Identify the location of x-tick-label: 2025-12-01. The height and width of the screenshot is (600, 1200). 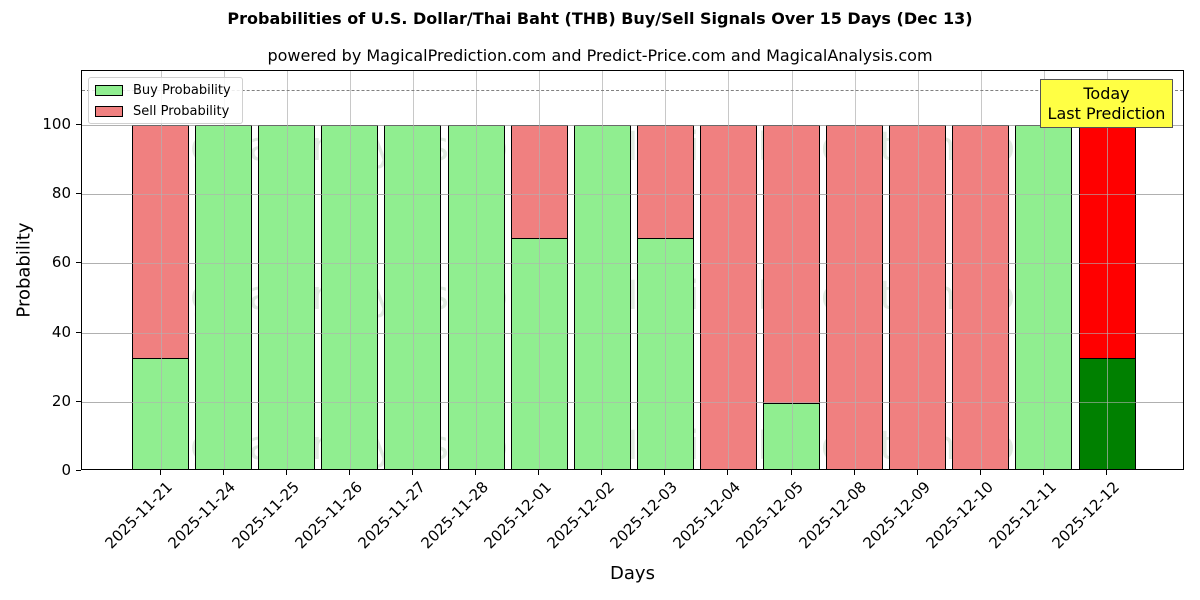
(517, 515).